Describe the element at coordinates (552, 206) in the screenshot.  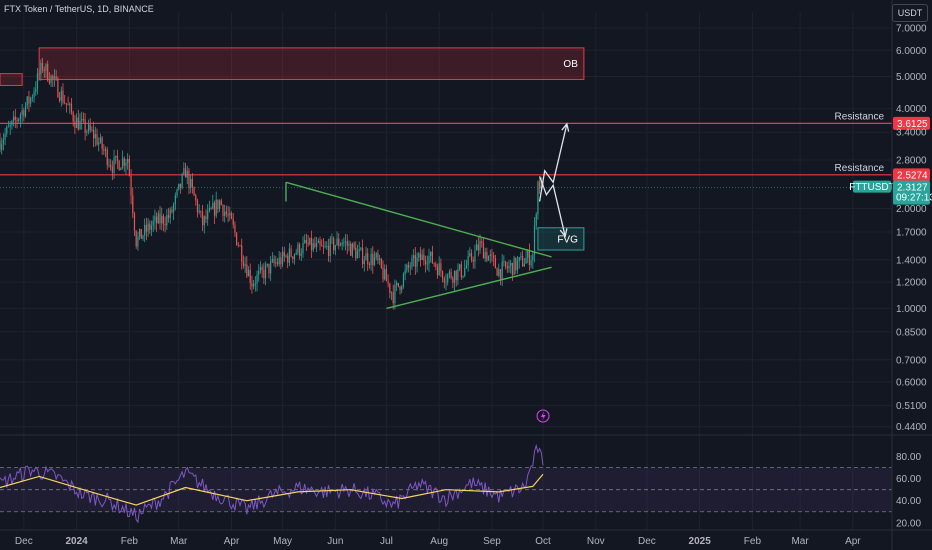
I see `projection-down-arrow` at that location.